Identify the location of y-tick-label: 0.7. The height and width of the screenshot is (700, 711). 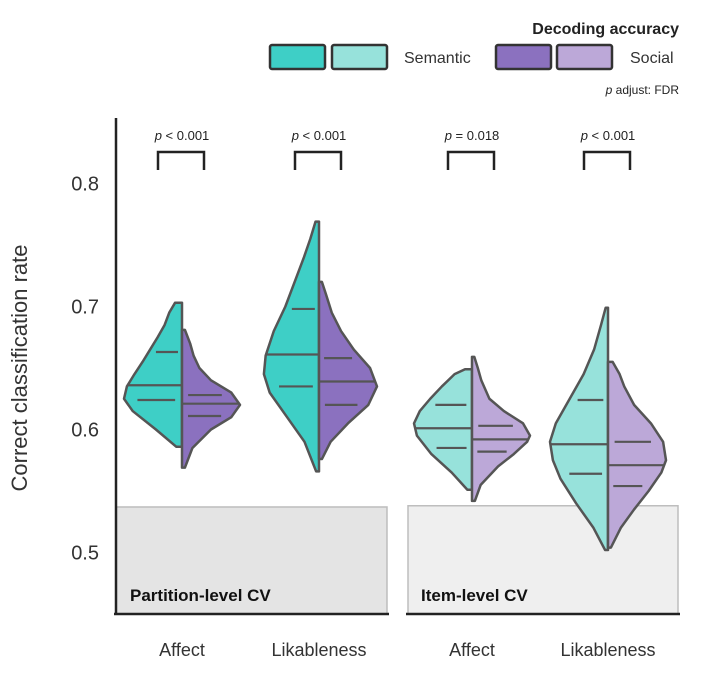
(85, 308).